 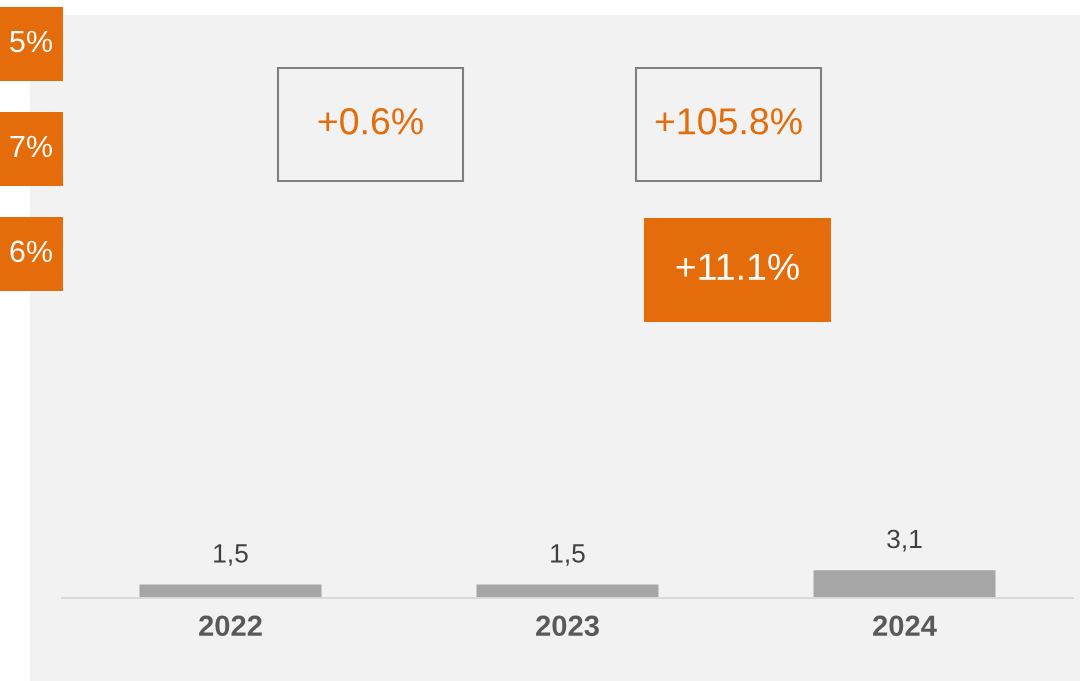 What do you see at coordinates (31, 41) in the screenshot?
I see `annotation: 5%` at bounding box center [31, 41].